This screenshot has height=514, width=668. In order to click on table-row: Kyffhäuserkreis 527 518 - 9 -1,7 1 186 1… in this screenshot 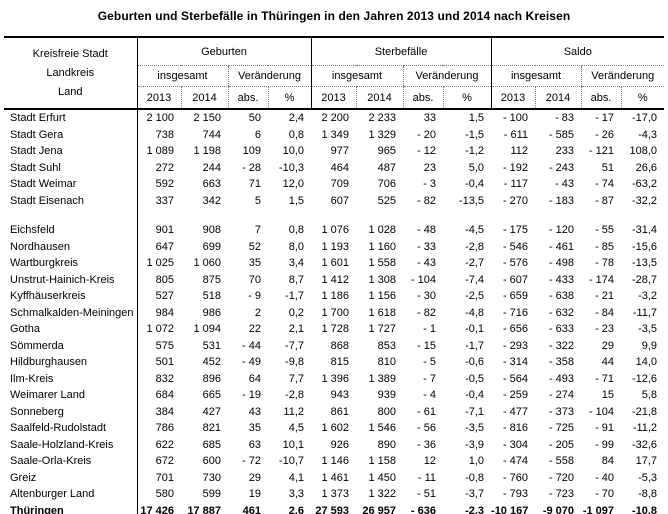, I will do `click(334, 296)`.